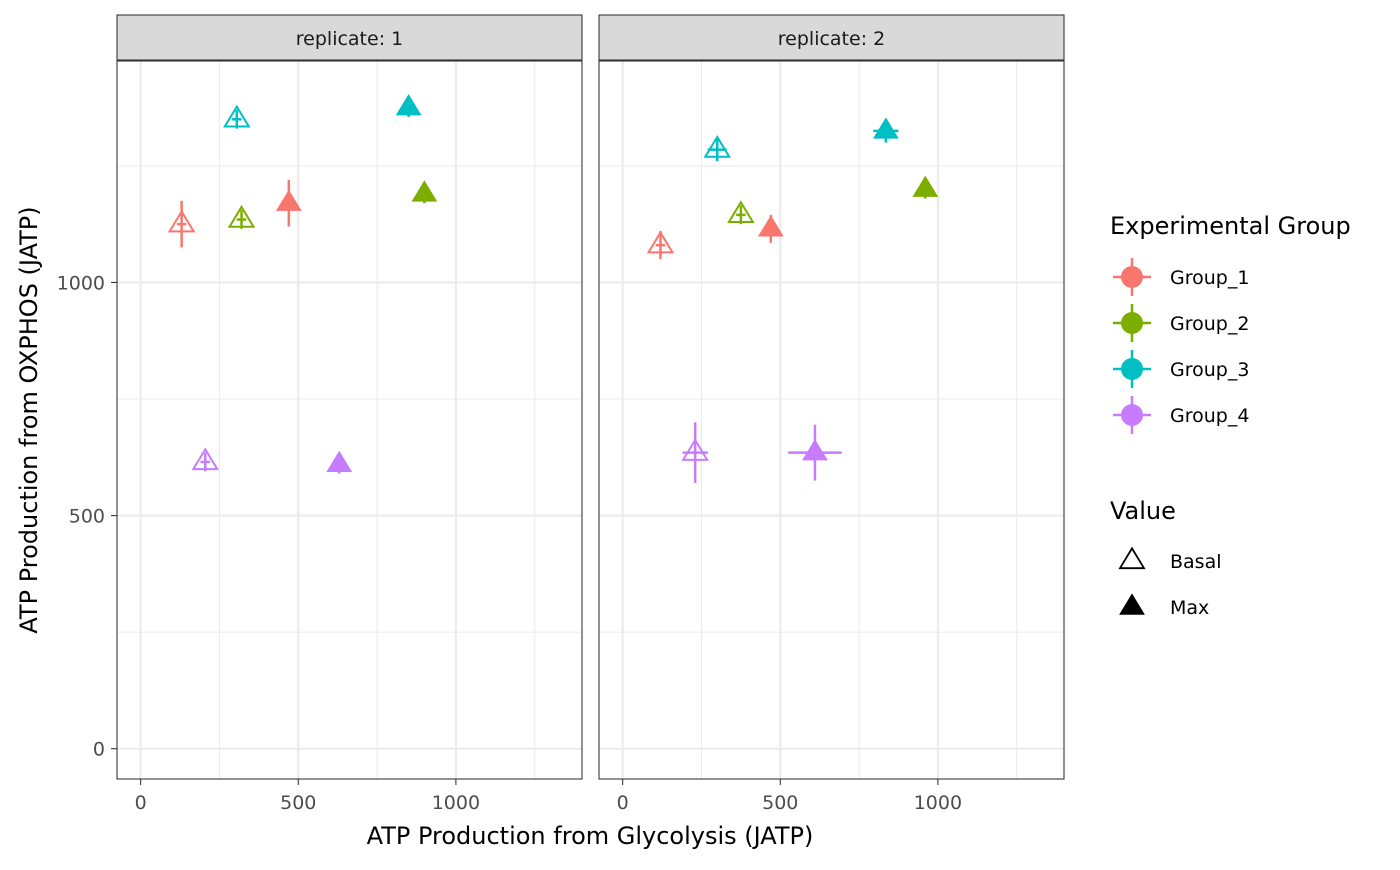  I want to click on legend-item-basal: Basal, so click(1170, 559).